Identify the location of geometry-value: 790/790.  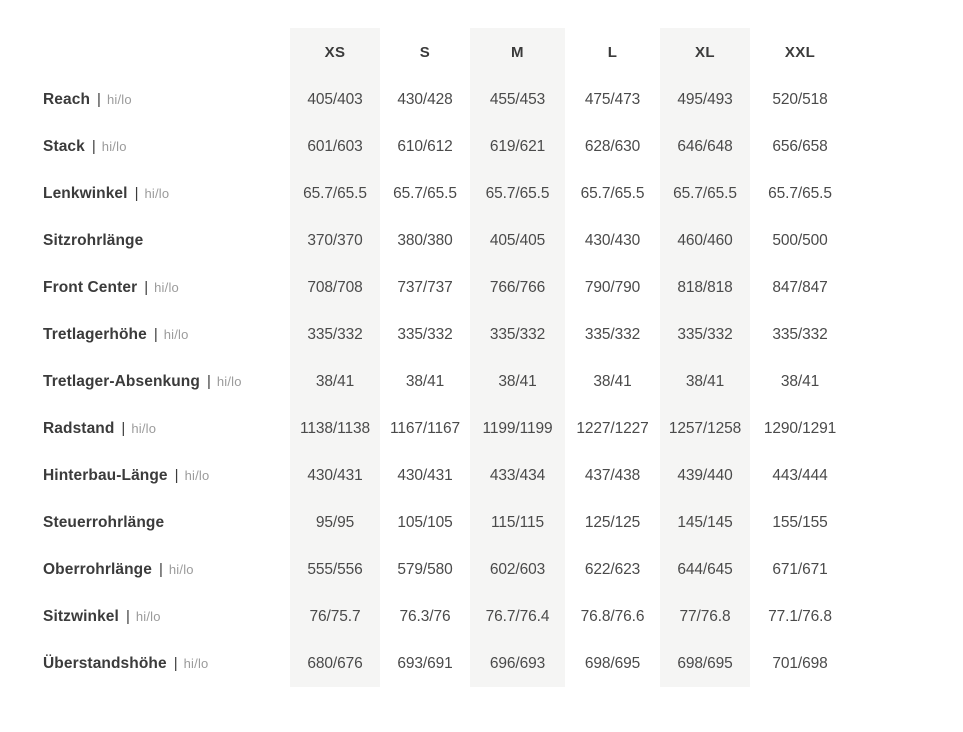
(612, 287).